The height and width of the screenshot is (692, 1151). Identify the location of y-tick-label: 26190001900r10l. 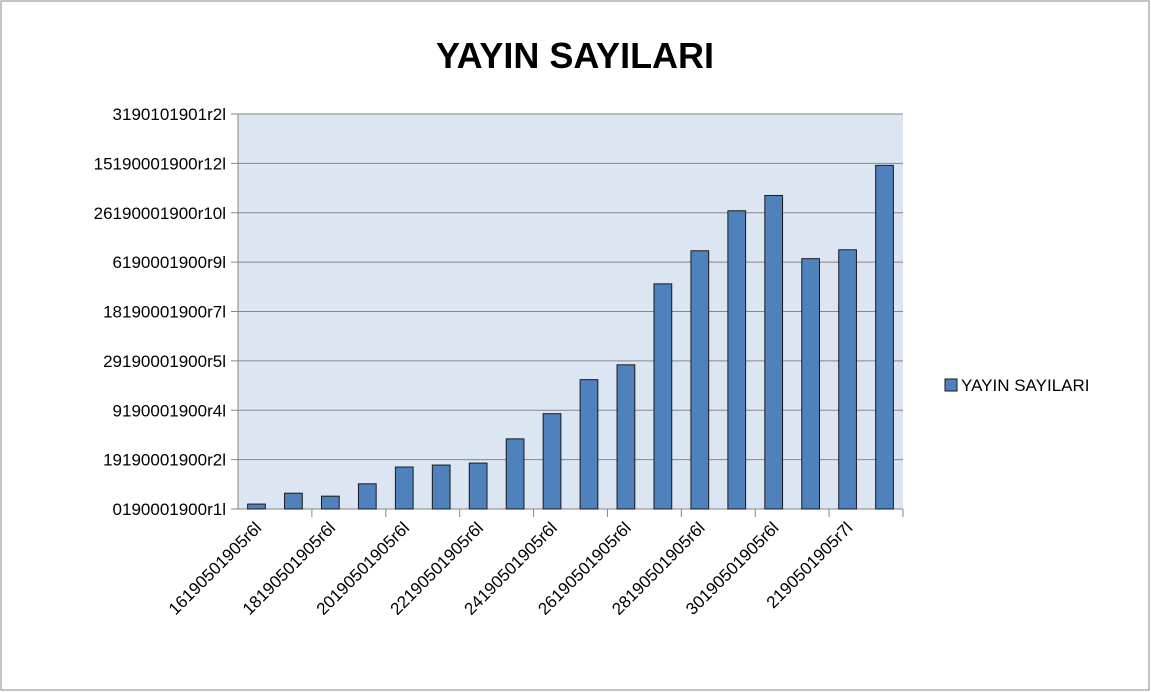
(160, 213).